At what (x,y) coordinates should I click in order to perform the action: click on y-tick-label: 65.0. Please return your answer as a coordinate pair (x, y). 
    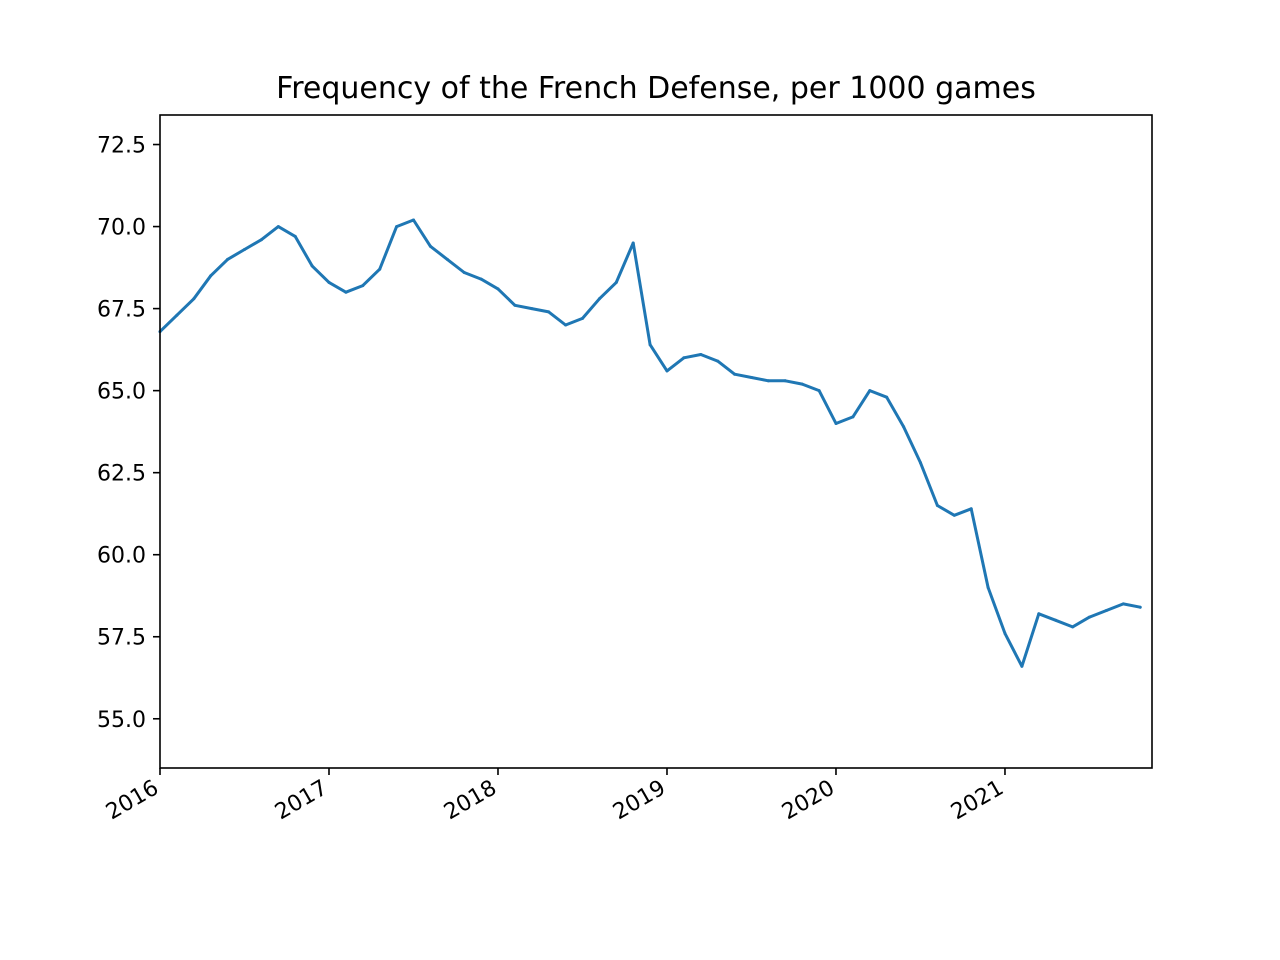
    Looking at the image, I should click on (121, 392).